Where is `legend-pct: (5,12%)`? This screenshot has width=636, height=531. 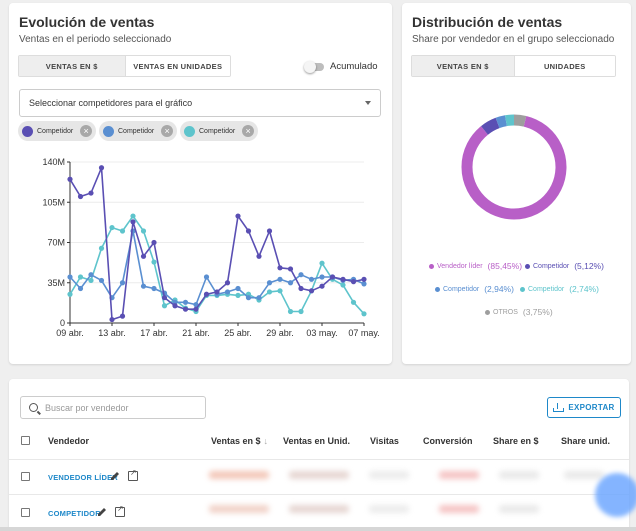
legend-pct: (5,12%) is located at coordinates (589, 266).